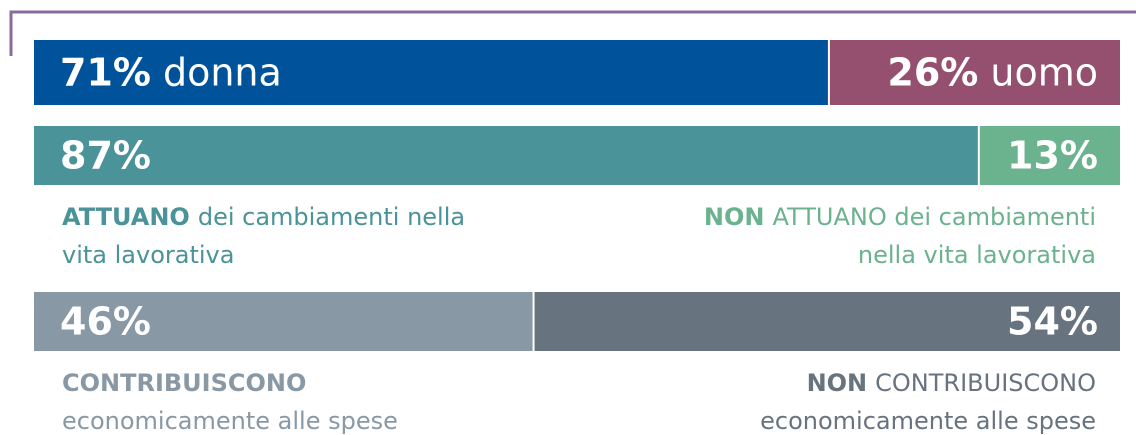 The image size is (1136, 435). What do you see at coordinates (985, 383) in the screenshot?
I see `caption-text: CONTRIBUISCONO` at bounding box center [985, 383].